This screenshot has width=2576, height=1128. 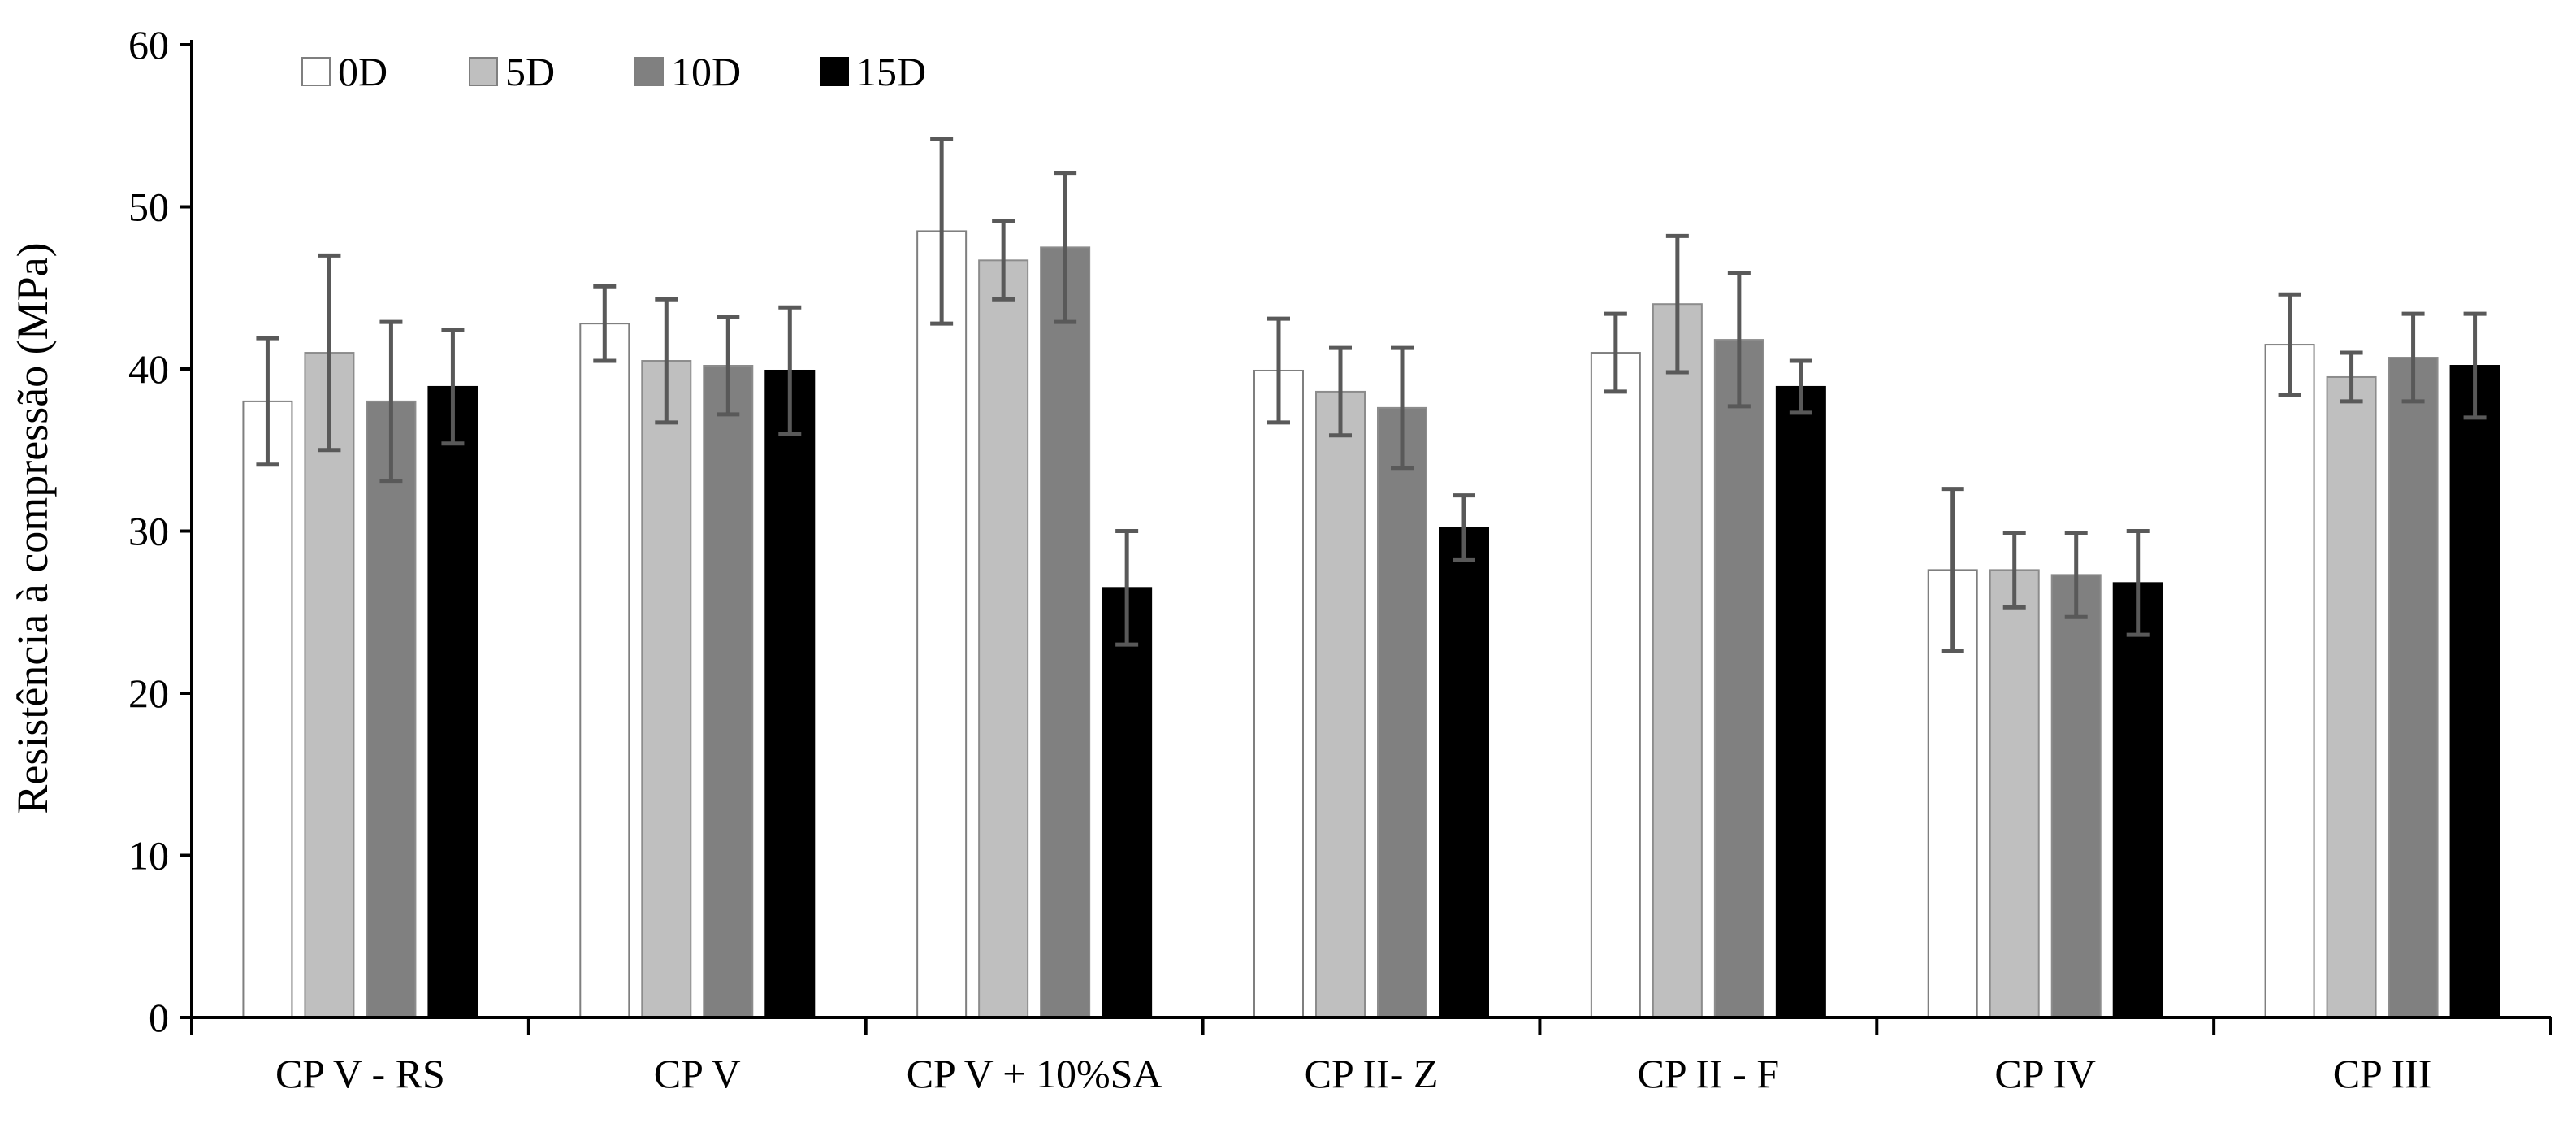 What do you see at coordinates (362, 71) in the screenshot?
I see `legend-label-0d: 0D` at bounding box center [362, 71].